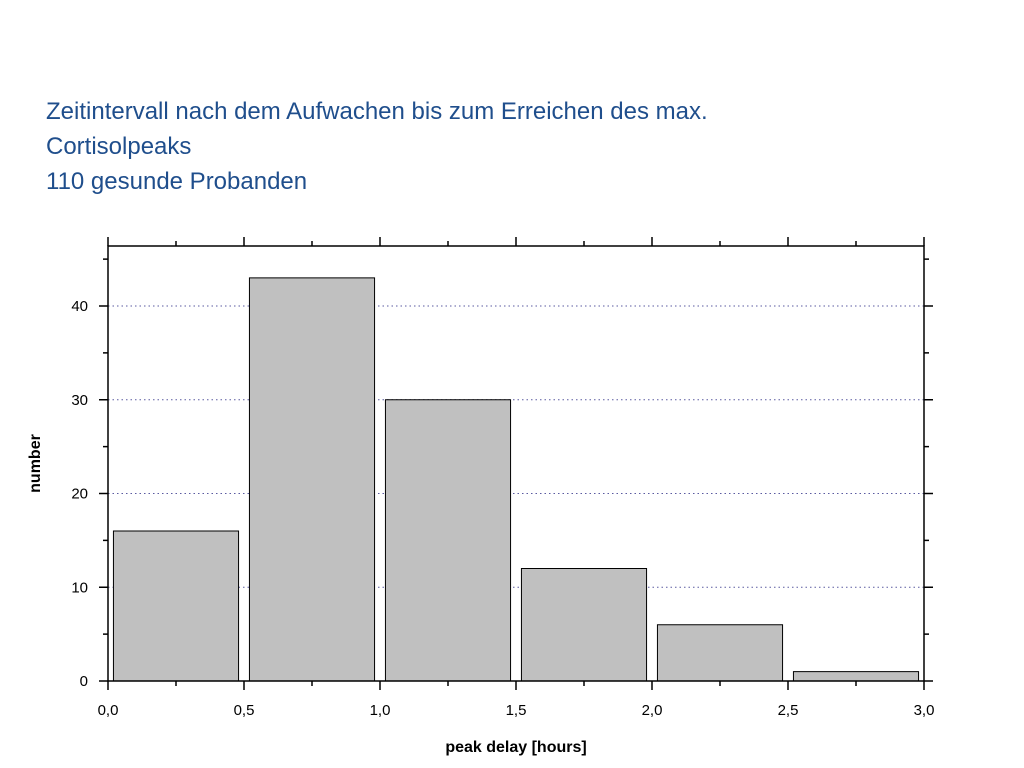 The width and height of the screenshot is (1024, 768). Describe the element at coordinates (177, 181) in the screenshot. I see `title-line-3: 110 gesunde Probanden` at that location.